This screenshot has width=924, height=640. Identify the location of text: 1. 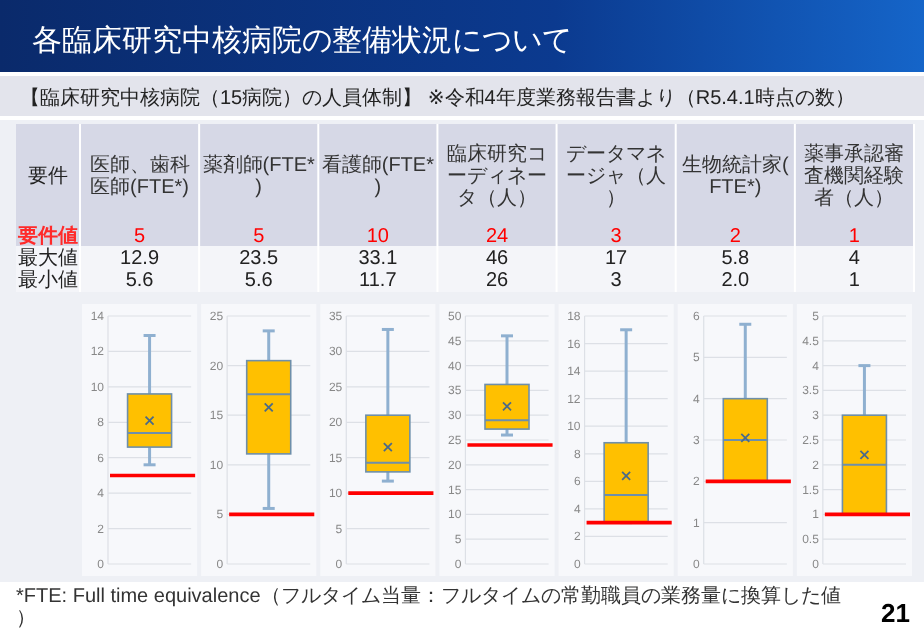
(854, 281).